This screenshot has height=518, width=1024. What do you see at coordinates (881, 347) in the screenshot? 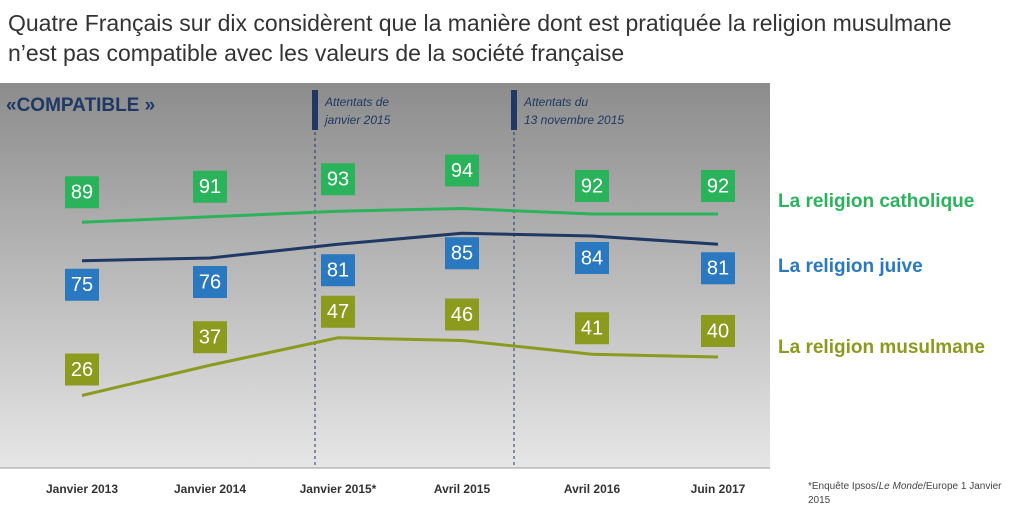
I see `legend-label: La religion musulmane` at bounding box center [881, 347].